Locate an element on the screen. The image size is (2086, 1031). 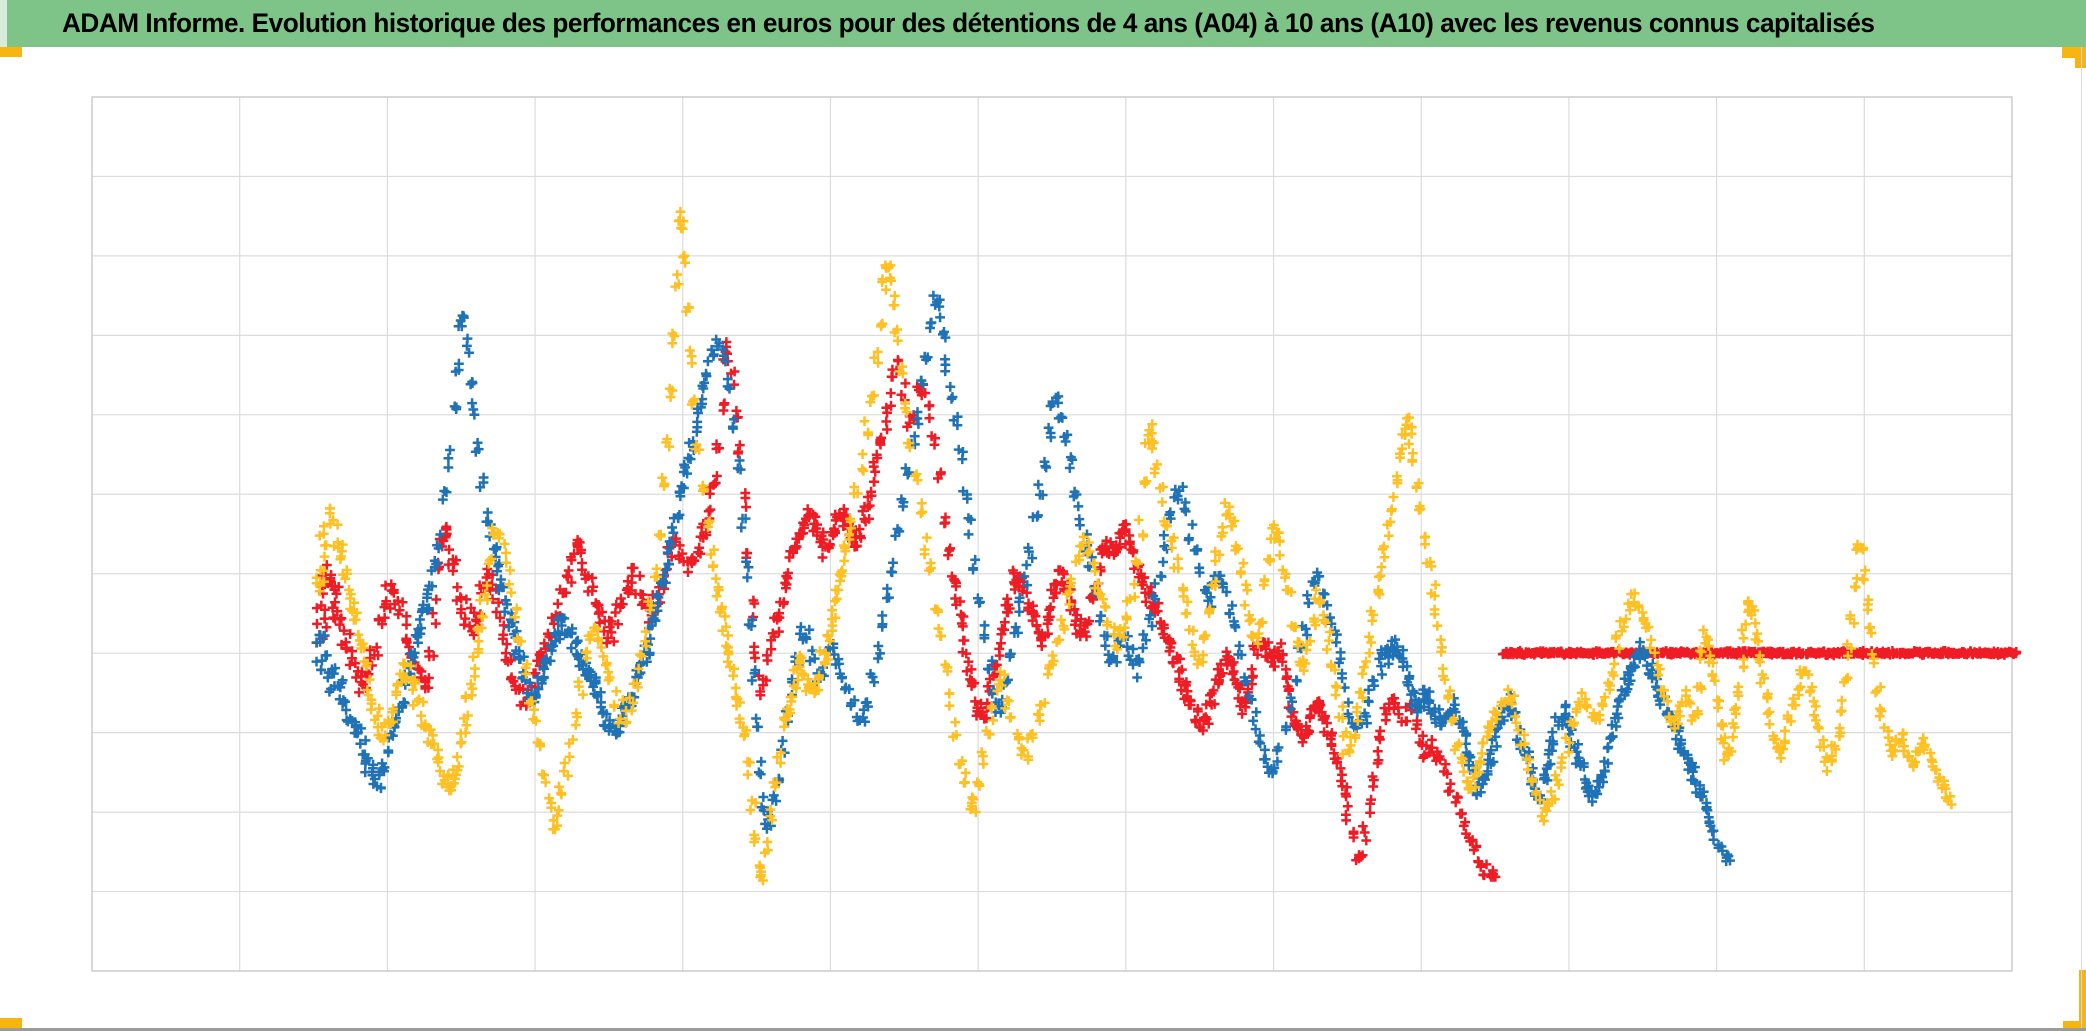
bottom-left-yellow-mark is located at coordinates (11, 1023).